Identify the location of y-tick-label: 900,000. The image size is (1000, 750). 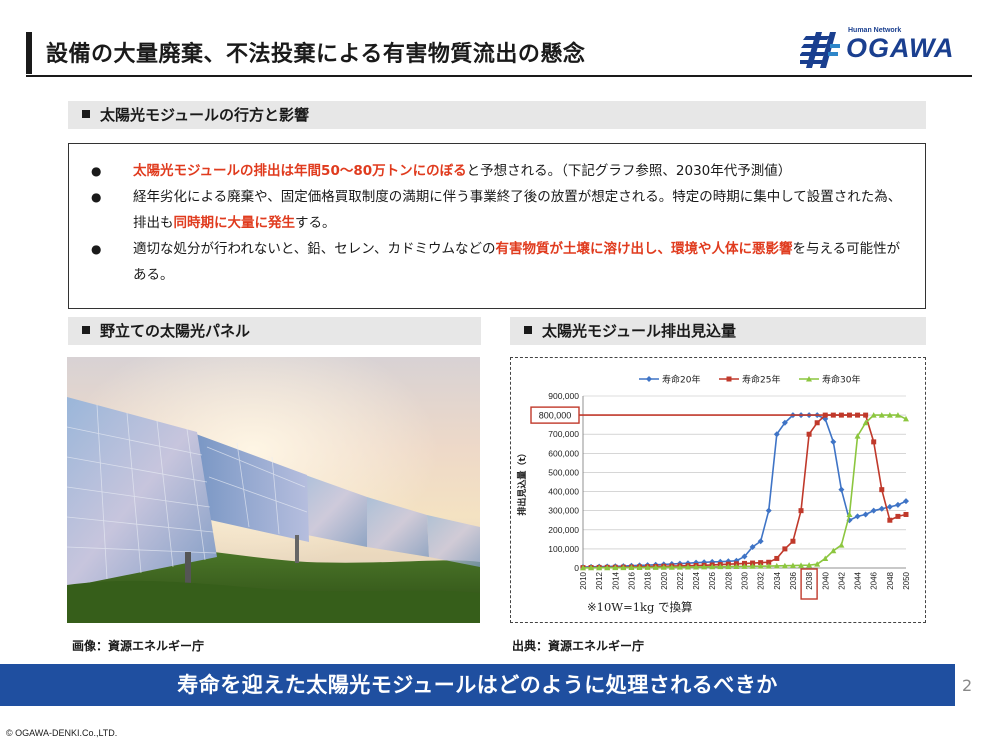
(563, 396).